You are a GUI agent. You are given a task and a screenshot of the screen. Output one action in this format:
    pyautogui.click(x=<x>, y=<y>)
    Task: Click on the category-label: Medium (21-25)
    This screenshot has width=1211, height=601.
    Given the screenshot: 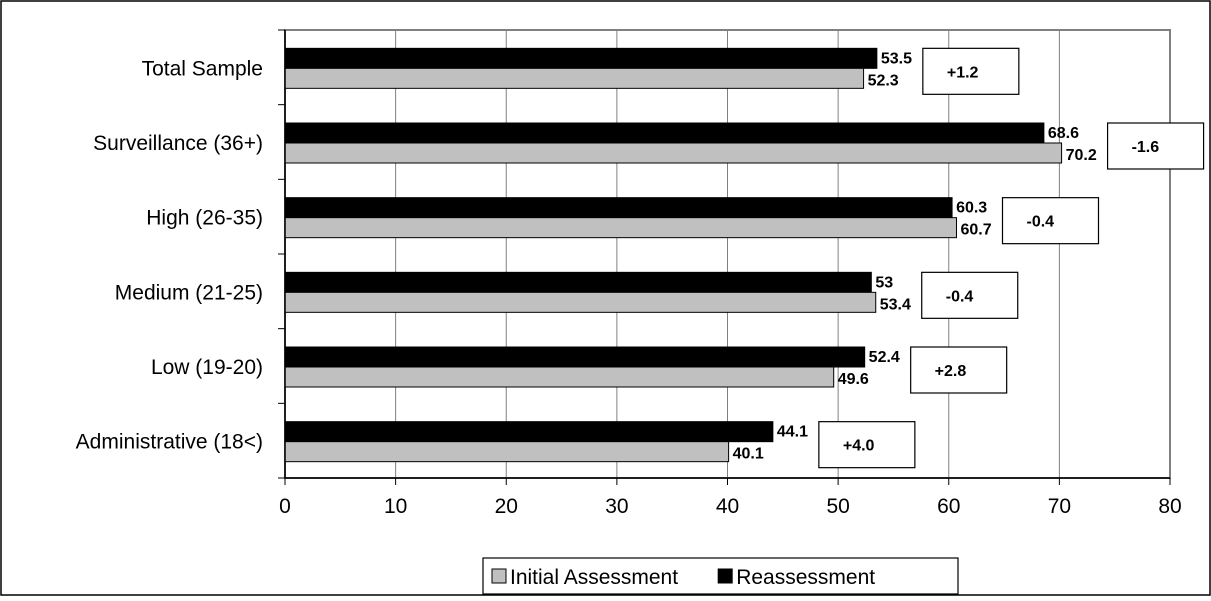 What is the action you would take?
    pyautogui.click(x=189, y=292)
    